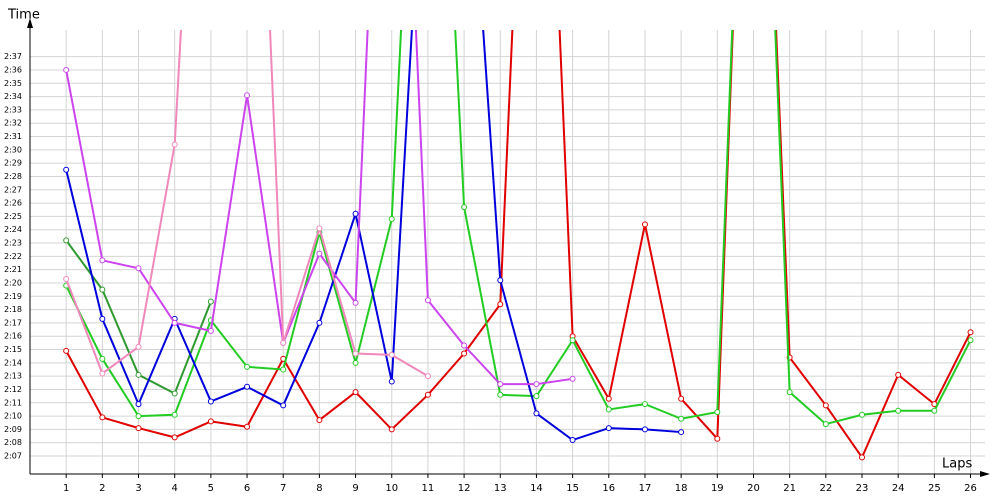  I want to click on y-tick-label: 2:30, so click(13, 149).